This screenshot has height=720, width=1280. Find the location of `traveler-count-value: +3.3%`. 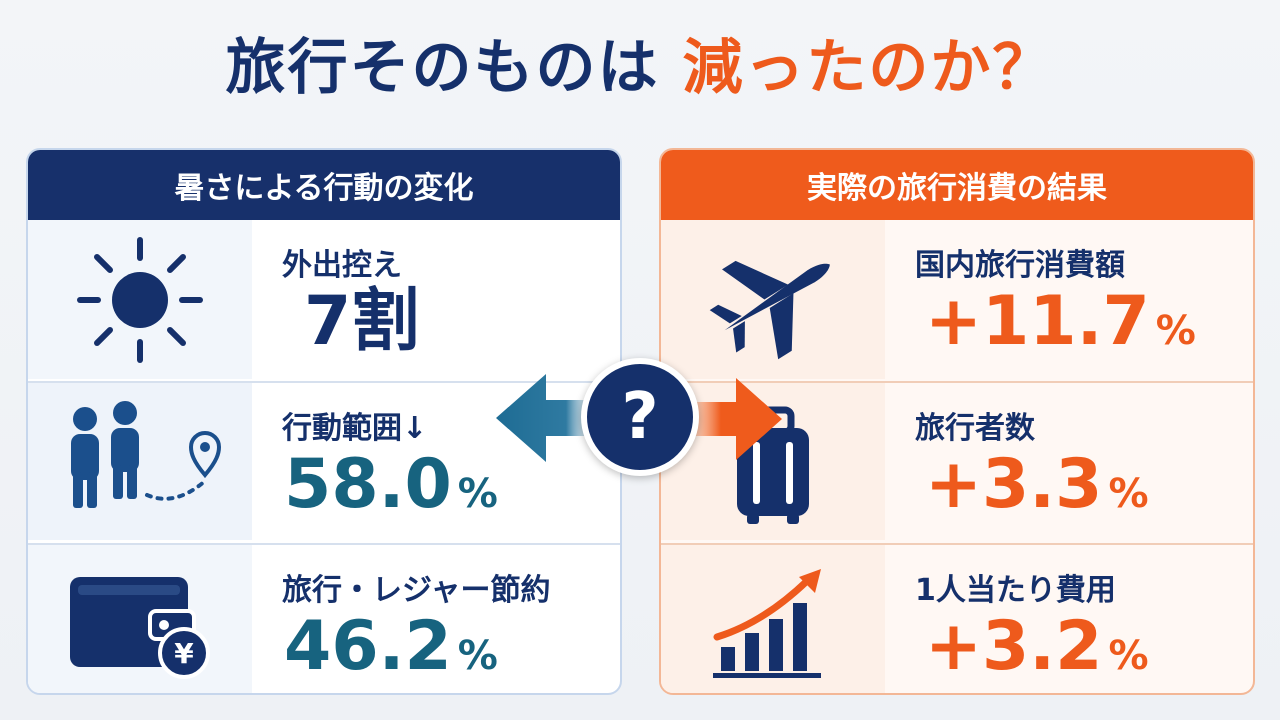

traveler-count-value: +3.3% is located at coordinates (1037, 484).